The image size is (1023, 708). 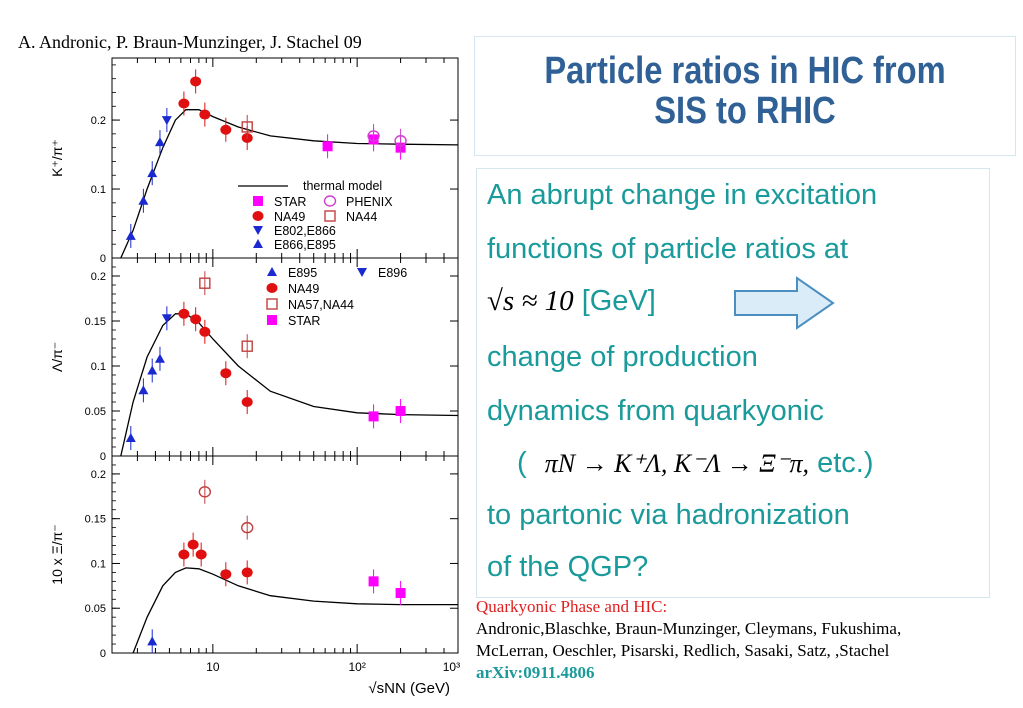 I want to click on body-line-1: An abrupt change in excitation, so click(x=682, y=195).